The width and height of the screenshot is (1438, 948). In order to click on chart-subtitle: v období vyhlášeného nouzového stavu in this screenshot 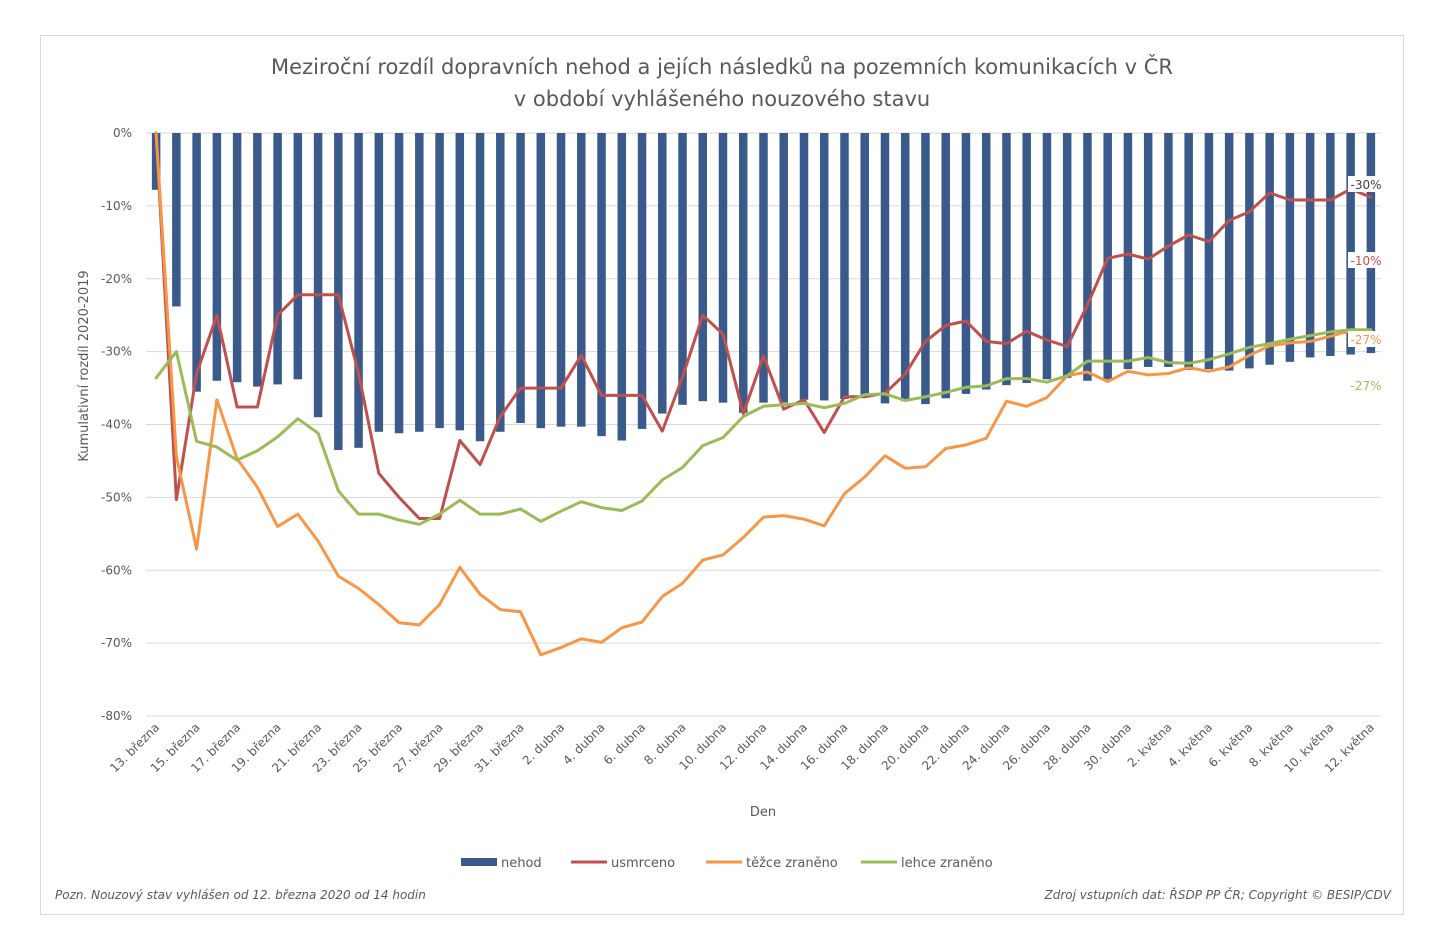, I will do `click(722, 99)`.